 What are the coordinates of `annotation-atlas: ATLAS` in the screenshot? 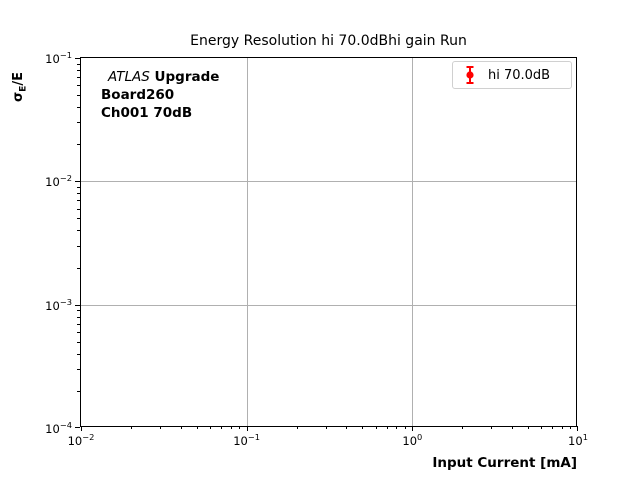 It's located at (129, 77).